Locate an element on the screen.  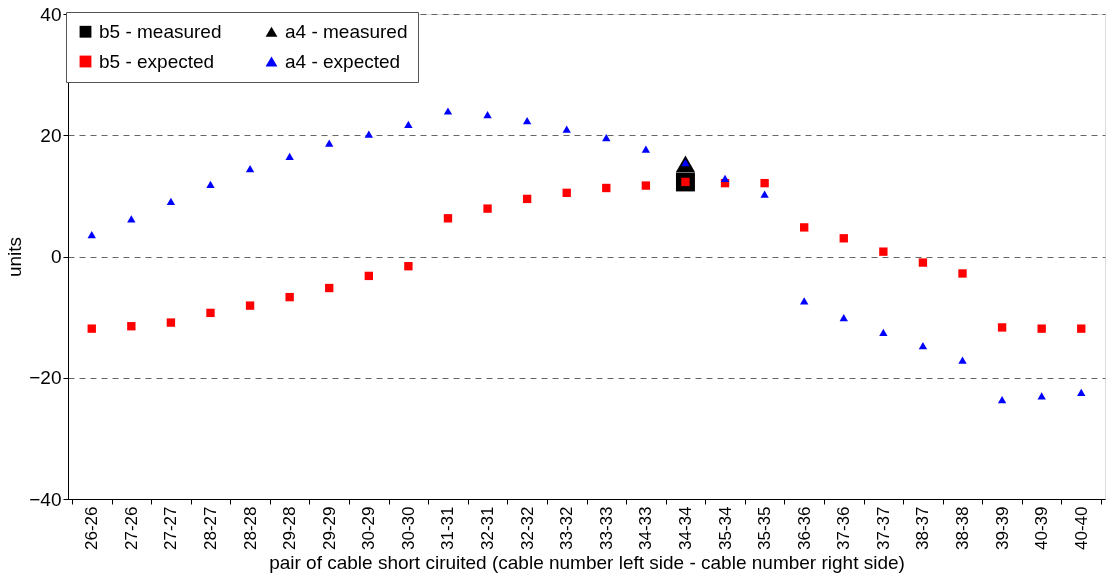
x-tick-label: 40-40 is located at coordinates (1081, 528).